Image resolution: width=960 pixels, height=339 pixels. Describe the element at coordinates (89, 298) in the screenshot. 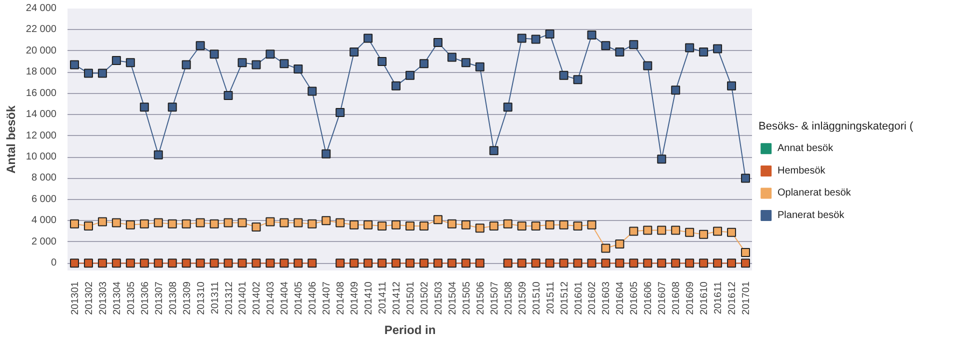

I see `x-tick-label: 201302` at that location.